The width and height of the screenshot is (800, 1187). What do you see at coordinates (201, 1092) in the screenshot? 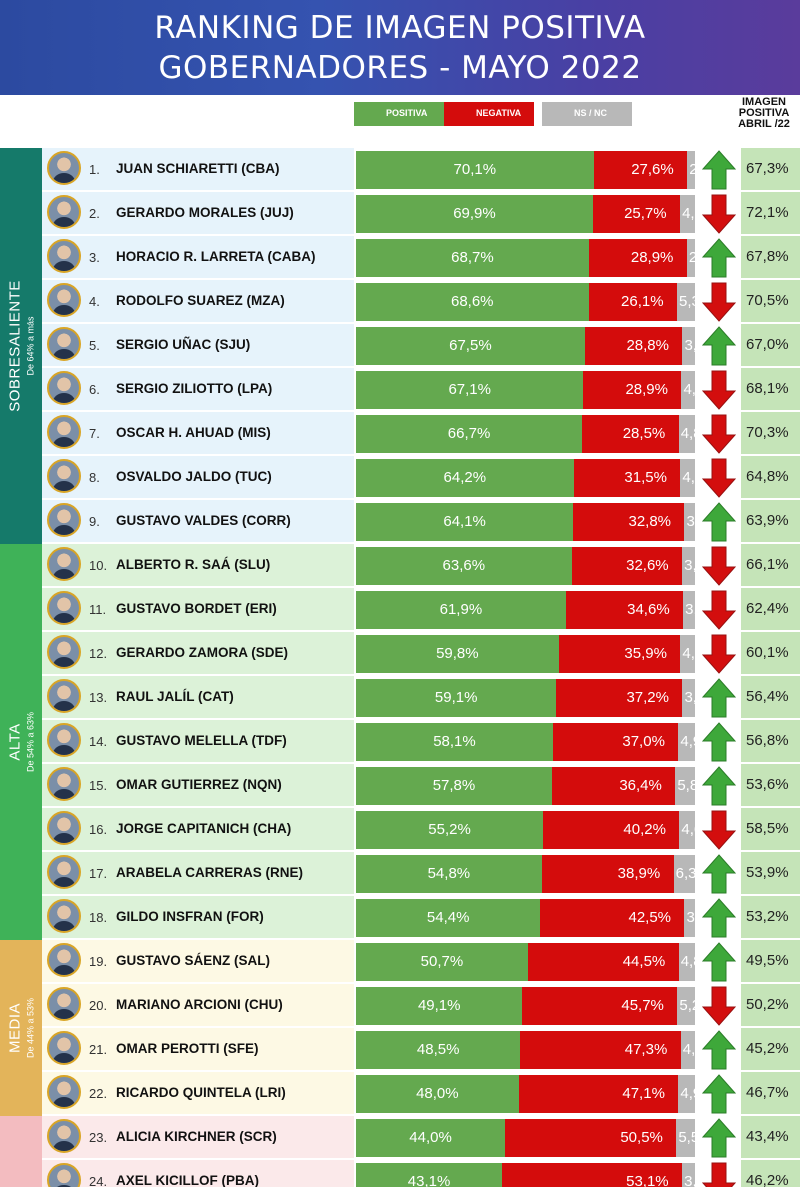
I see `governor-name: RICARDO QUINTELA (LRI)` at bounding box center [201, 1092].